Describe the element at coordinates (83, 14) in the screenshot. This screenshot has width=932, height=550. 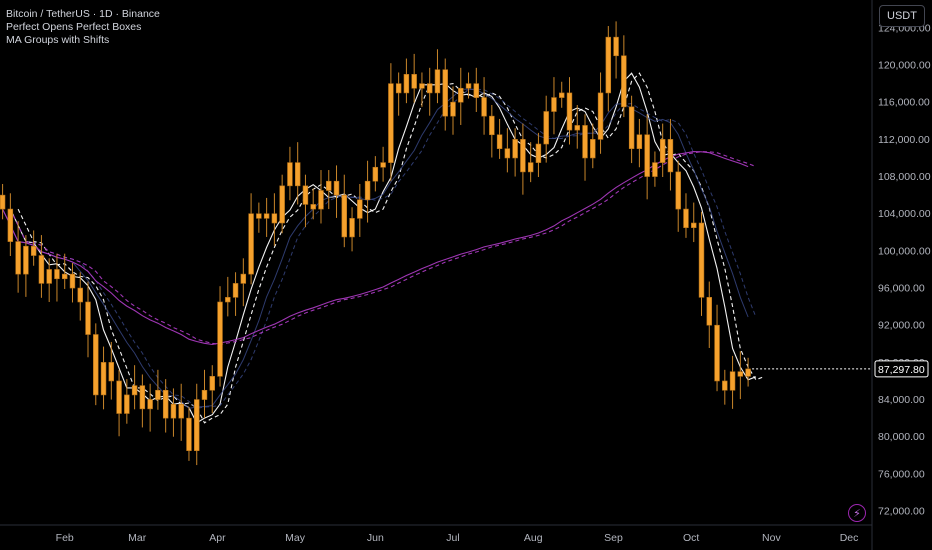
I see `symbol-title: Bitcoin / TetherUS · 1D · Binance` at that location.